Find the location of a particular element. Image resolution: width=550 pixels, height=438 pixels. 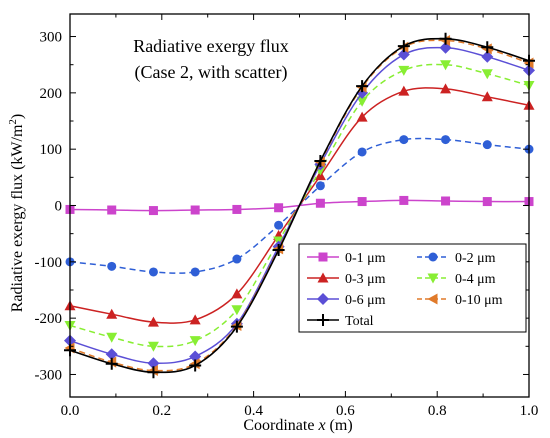

title-line-2: (Case 2, with scatter) is located at coordinates (211, 72).